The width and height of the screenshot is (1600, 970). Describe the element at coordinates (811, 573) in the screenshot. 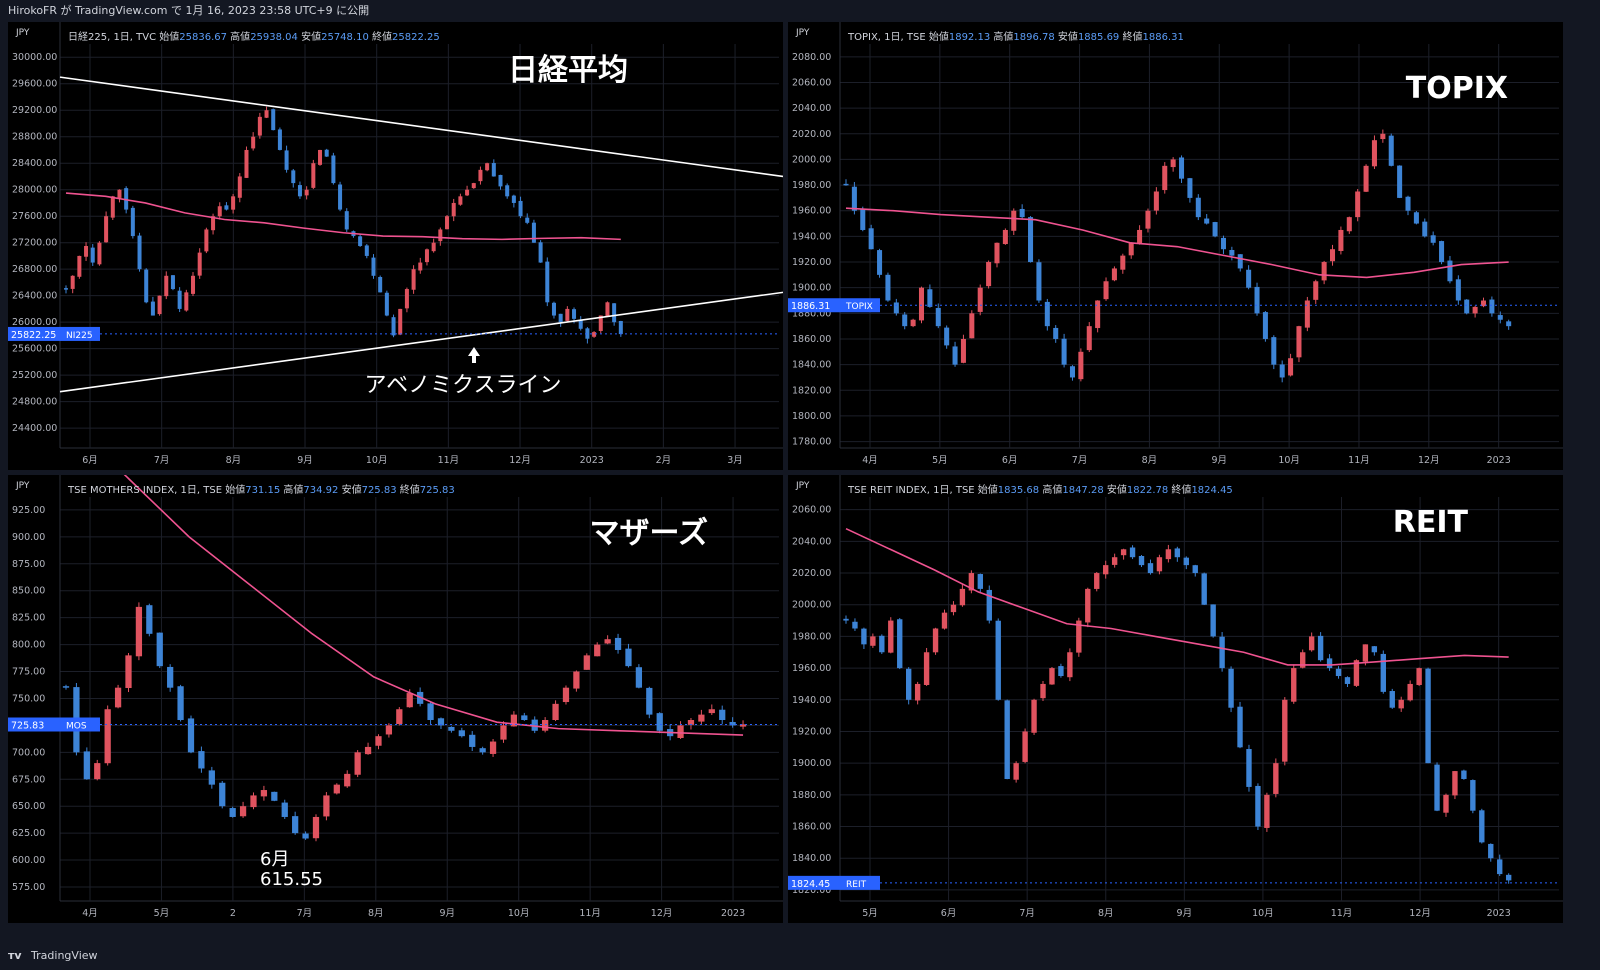

I see `y-tick-label: 2020.00` at that location.